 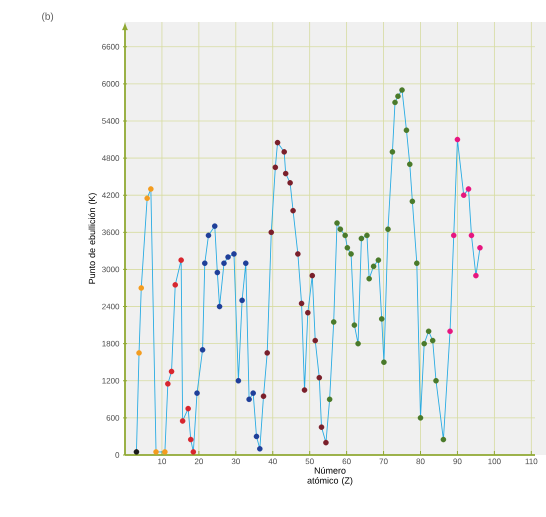 I want to click on text: (b), so click(x=48, y=17).